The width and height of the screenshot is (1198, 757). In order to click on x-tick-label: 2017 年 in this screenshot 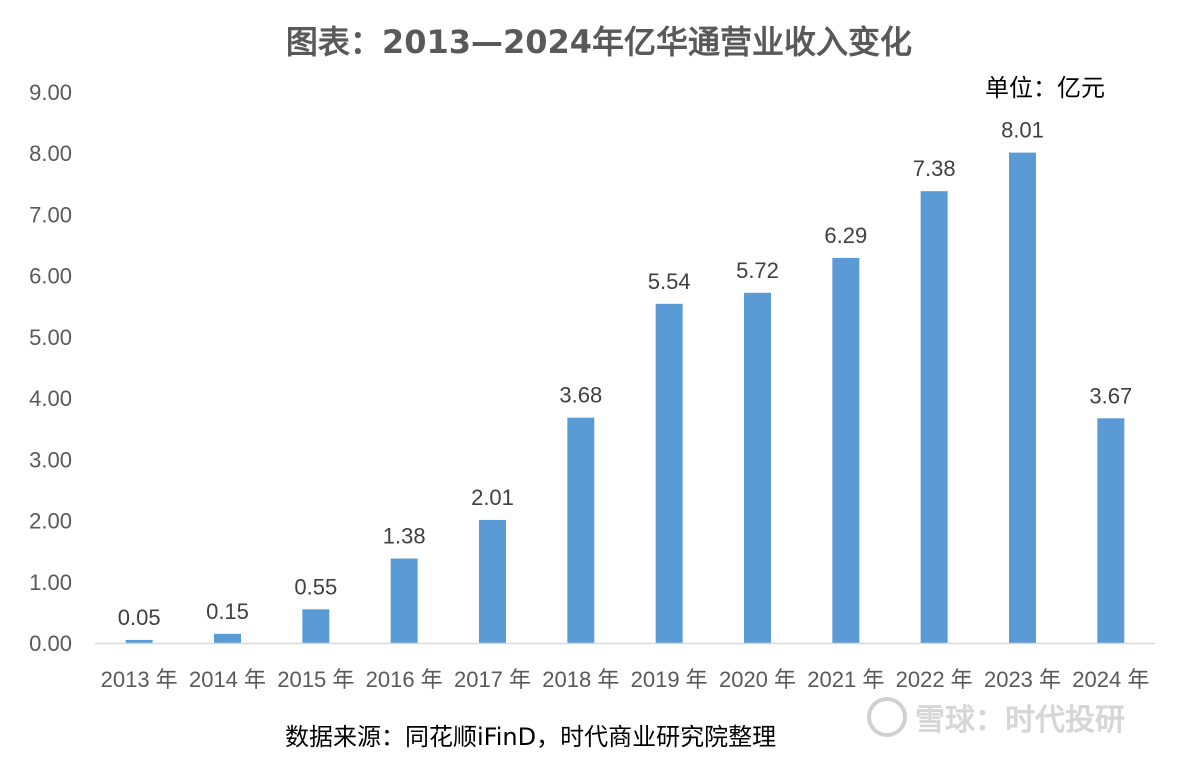, I will do `click(492, 679)`.